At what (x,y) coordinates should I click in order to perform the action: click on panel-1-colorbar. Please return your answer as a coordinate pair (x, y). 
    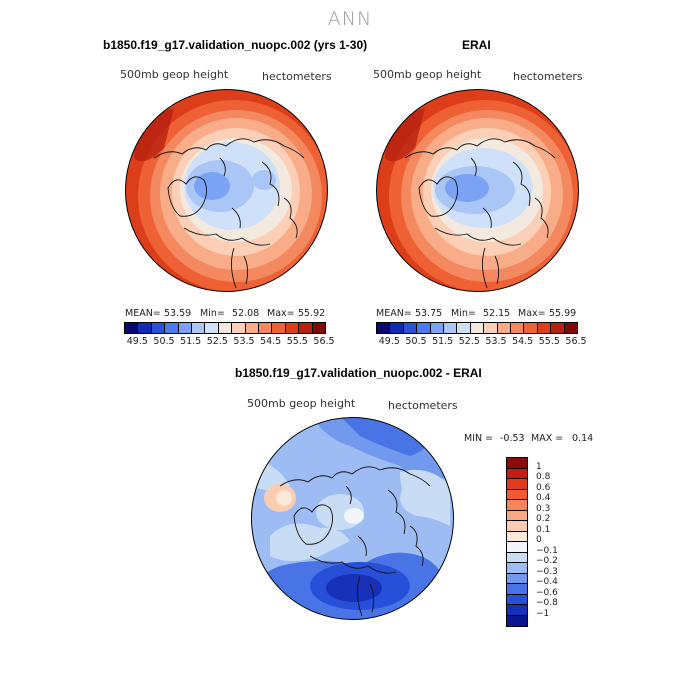
    Looking at the image, I should click on (225, 328).